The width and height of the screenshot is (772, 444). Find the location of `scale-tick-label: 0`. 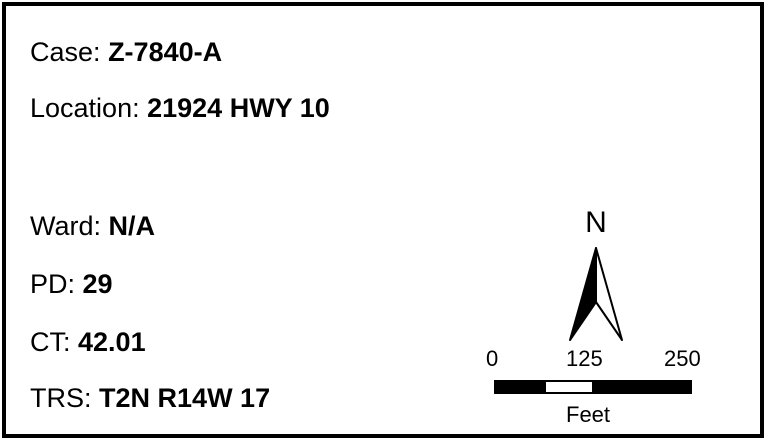

scale-tick-label: 0 is located at coordinates (492, 358).